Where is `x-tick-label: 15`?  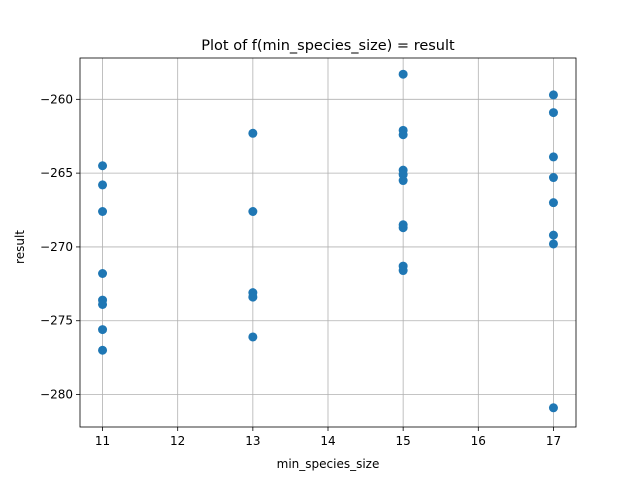
x-tick-label: 15 is located at coordinates (403, 441).